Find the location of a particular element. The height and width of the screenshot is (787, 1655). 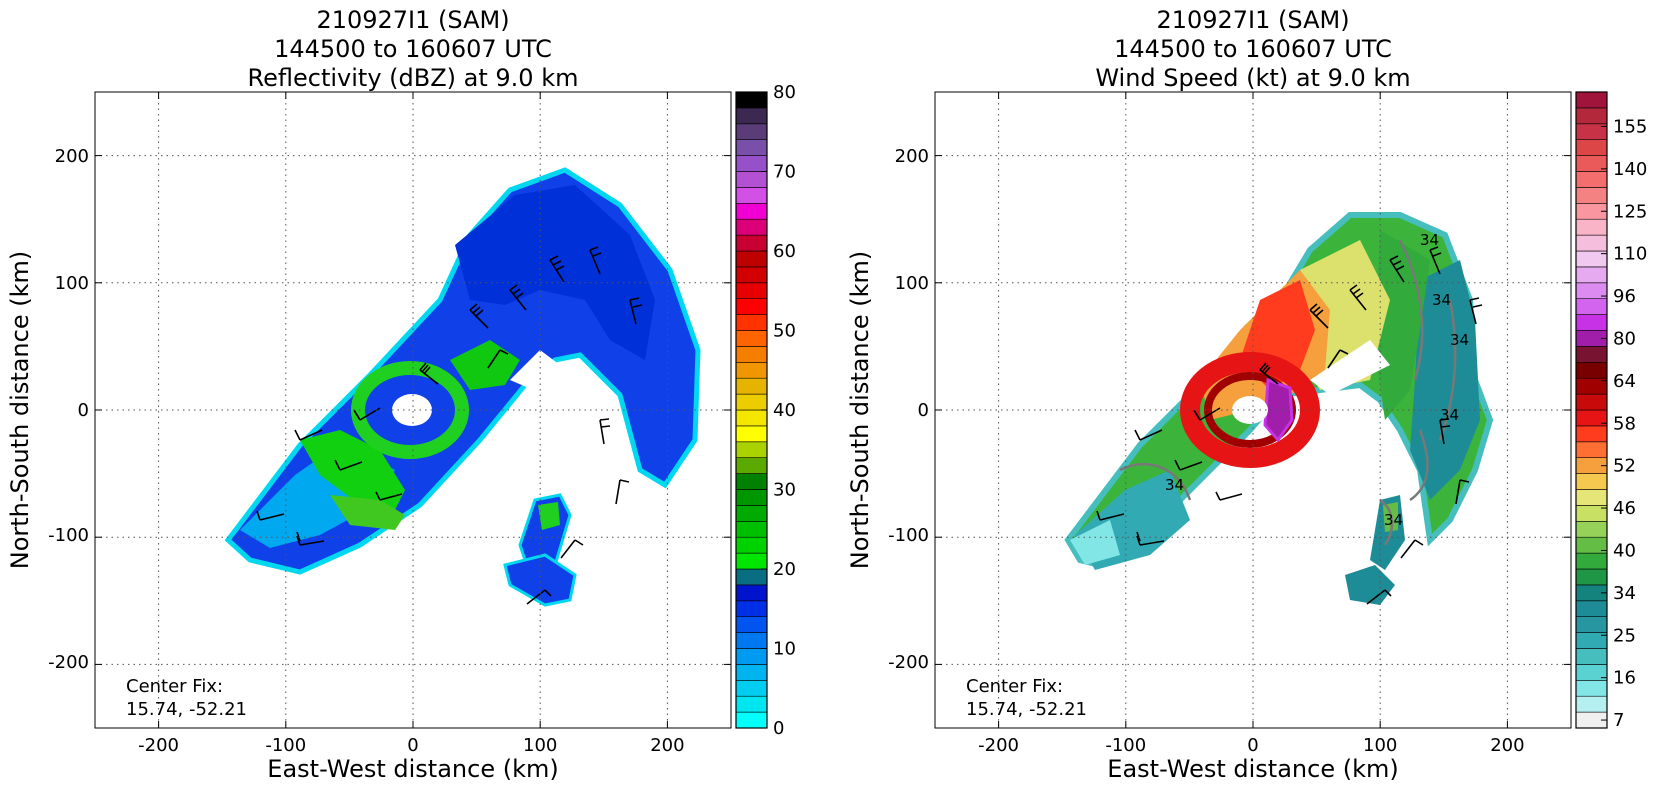

wind-speed-colorbar-labels: 7 16 25 34 40 46 52 58 64 80 96 110 125 140 155 is located at coordinates (1630, 423).